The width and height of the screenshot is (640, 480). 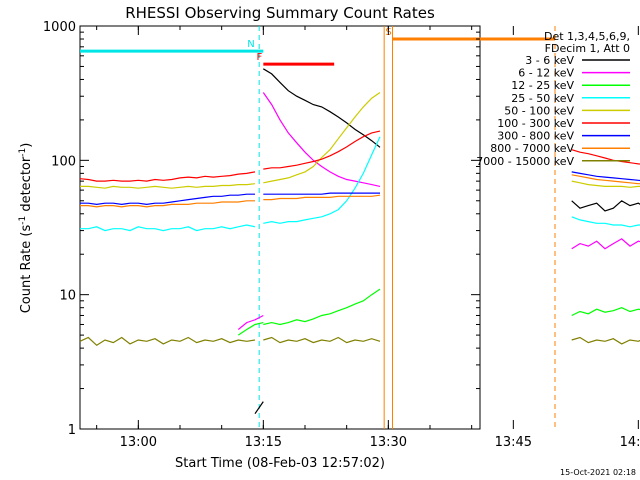 What do you see at coordinates (263, 442) in the screenshot?
I see `x-tick-label-1: 13:15` at bounding box center [263, 442].